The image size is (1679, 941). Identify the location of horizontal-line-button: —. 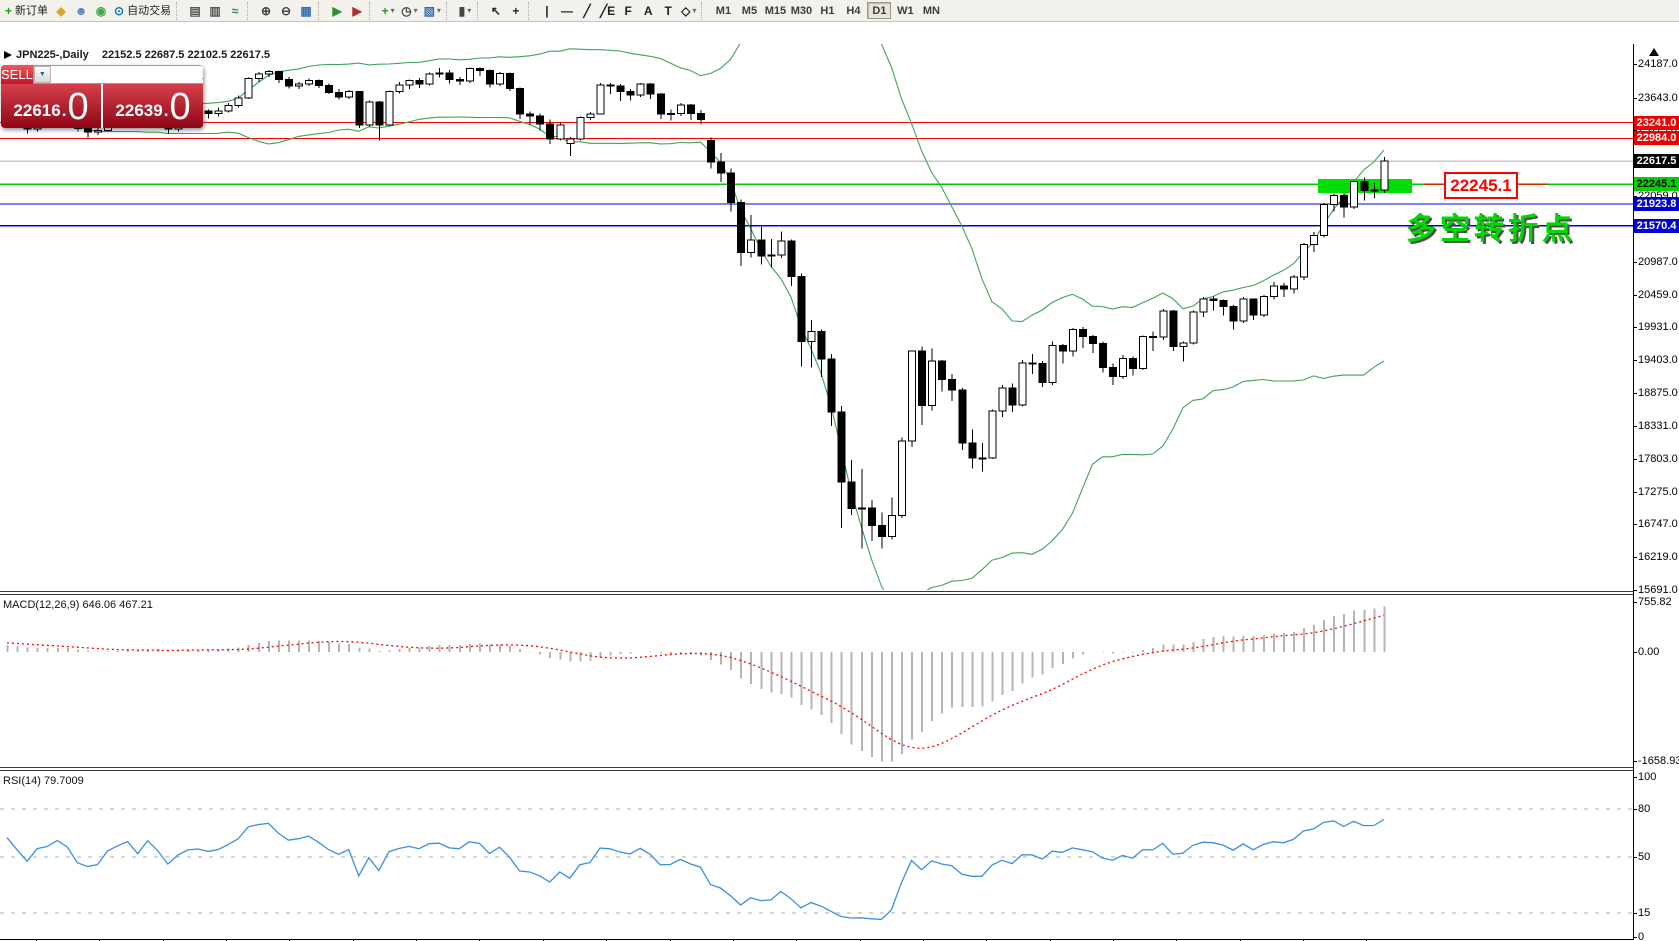
(566, 10).